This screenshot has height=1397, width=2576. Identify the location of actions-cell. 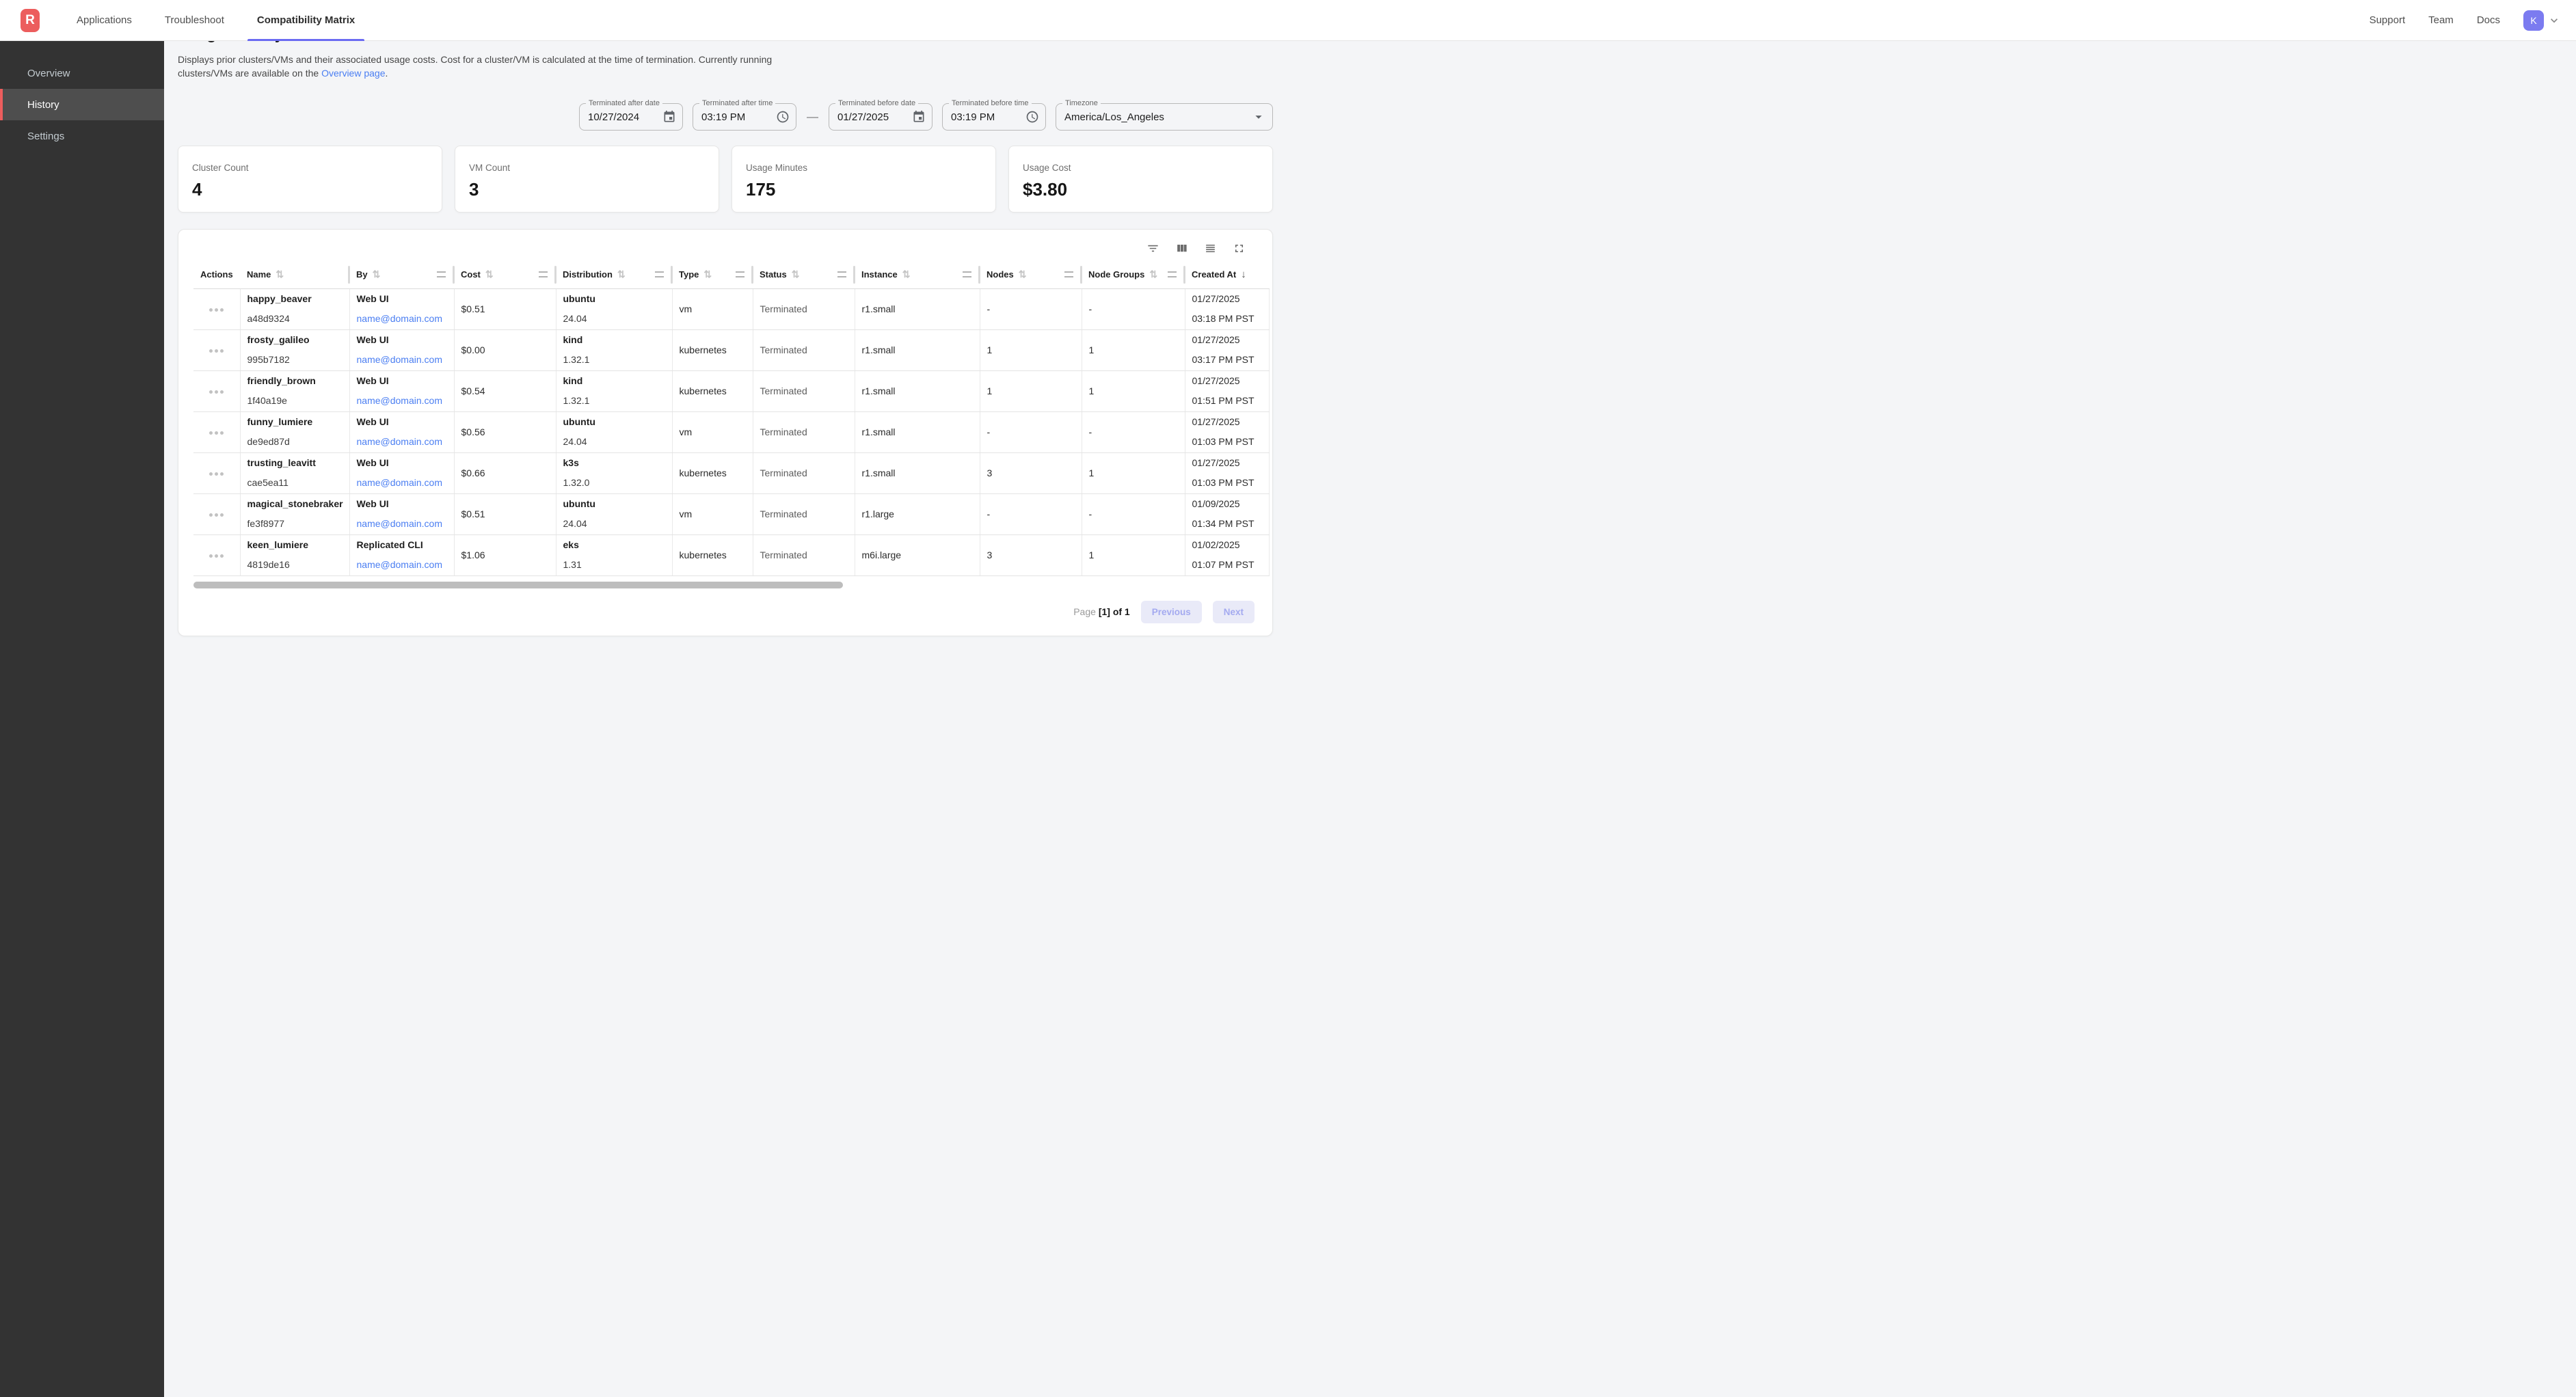
(217, 473).